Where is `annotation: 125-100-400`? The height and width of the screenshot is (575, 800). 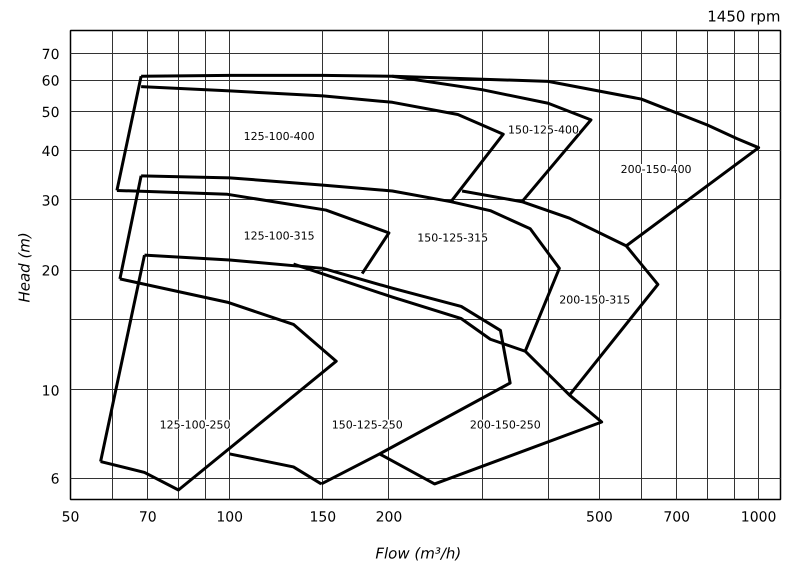 annotation: 125-100-400 is located at coordinates (279, 136).